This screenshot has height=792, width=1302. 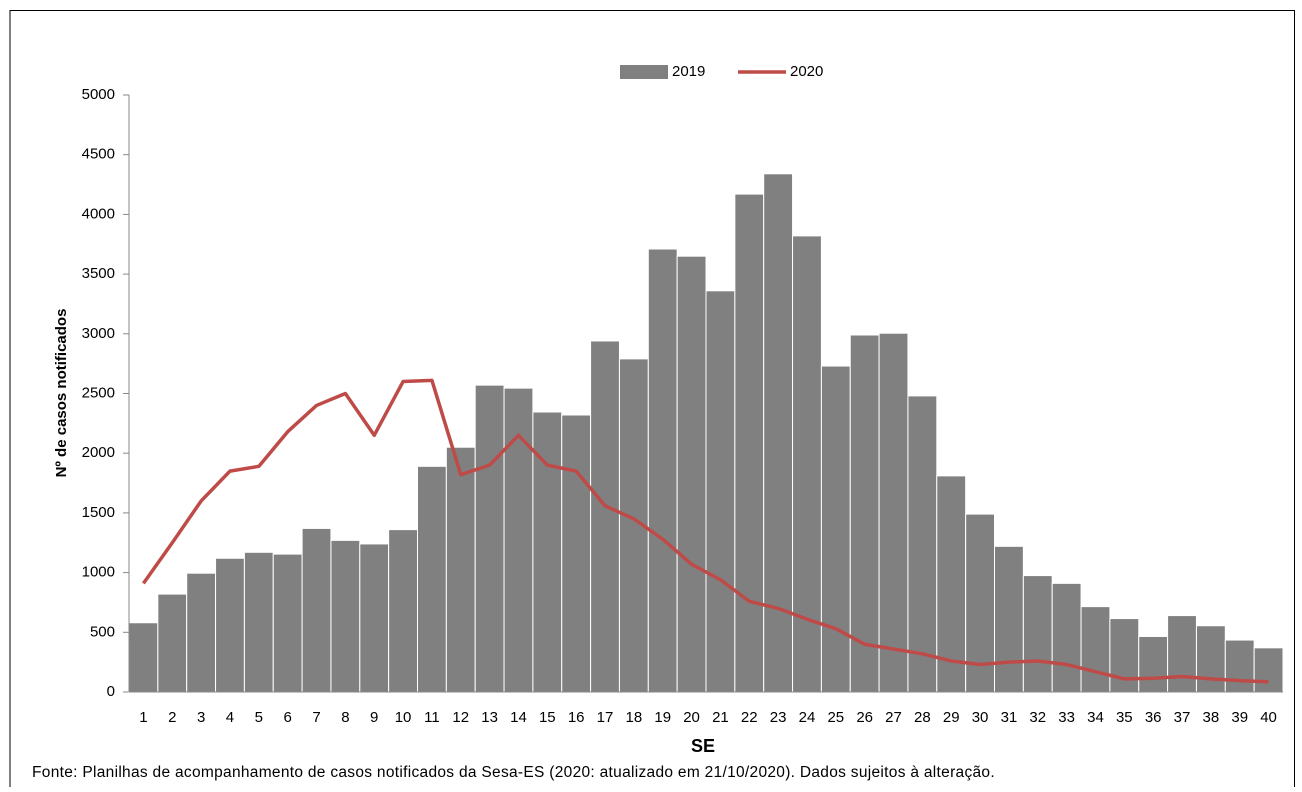 I want to click on x-tick-label: 19, so click(x=662, y=717).